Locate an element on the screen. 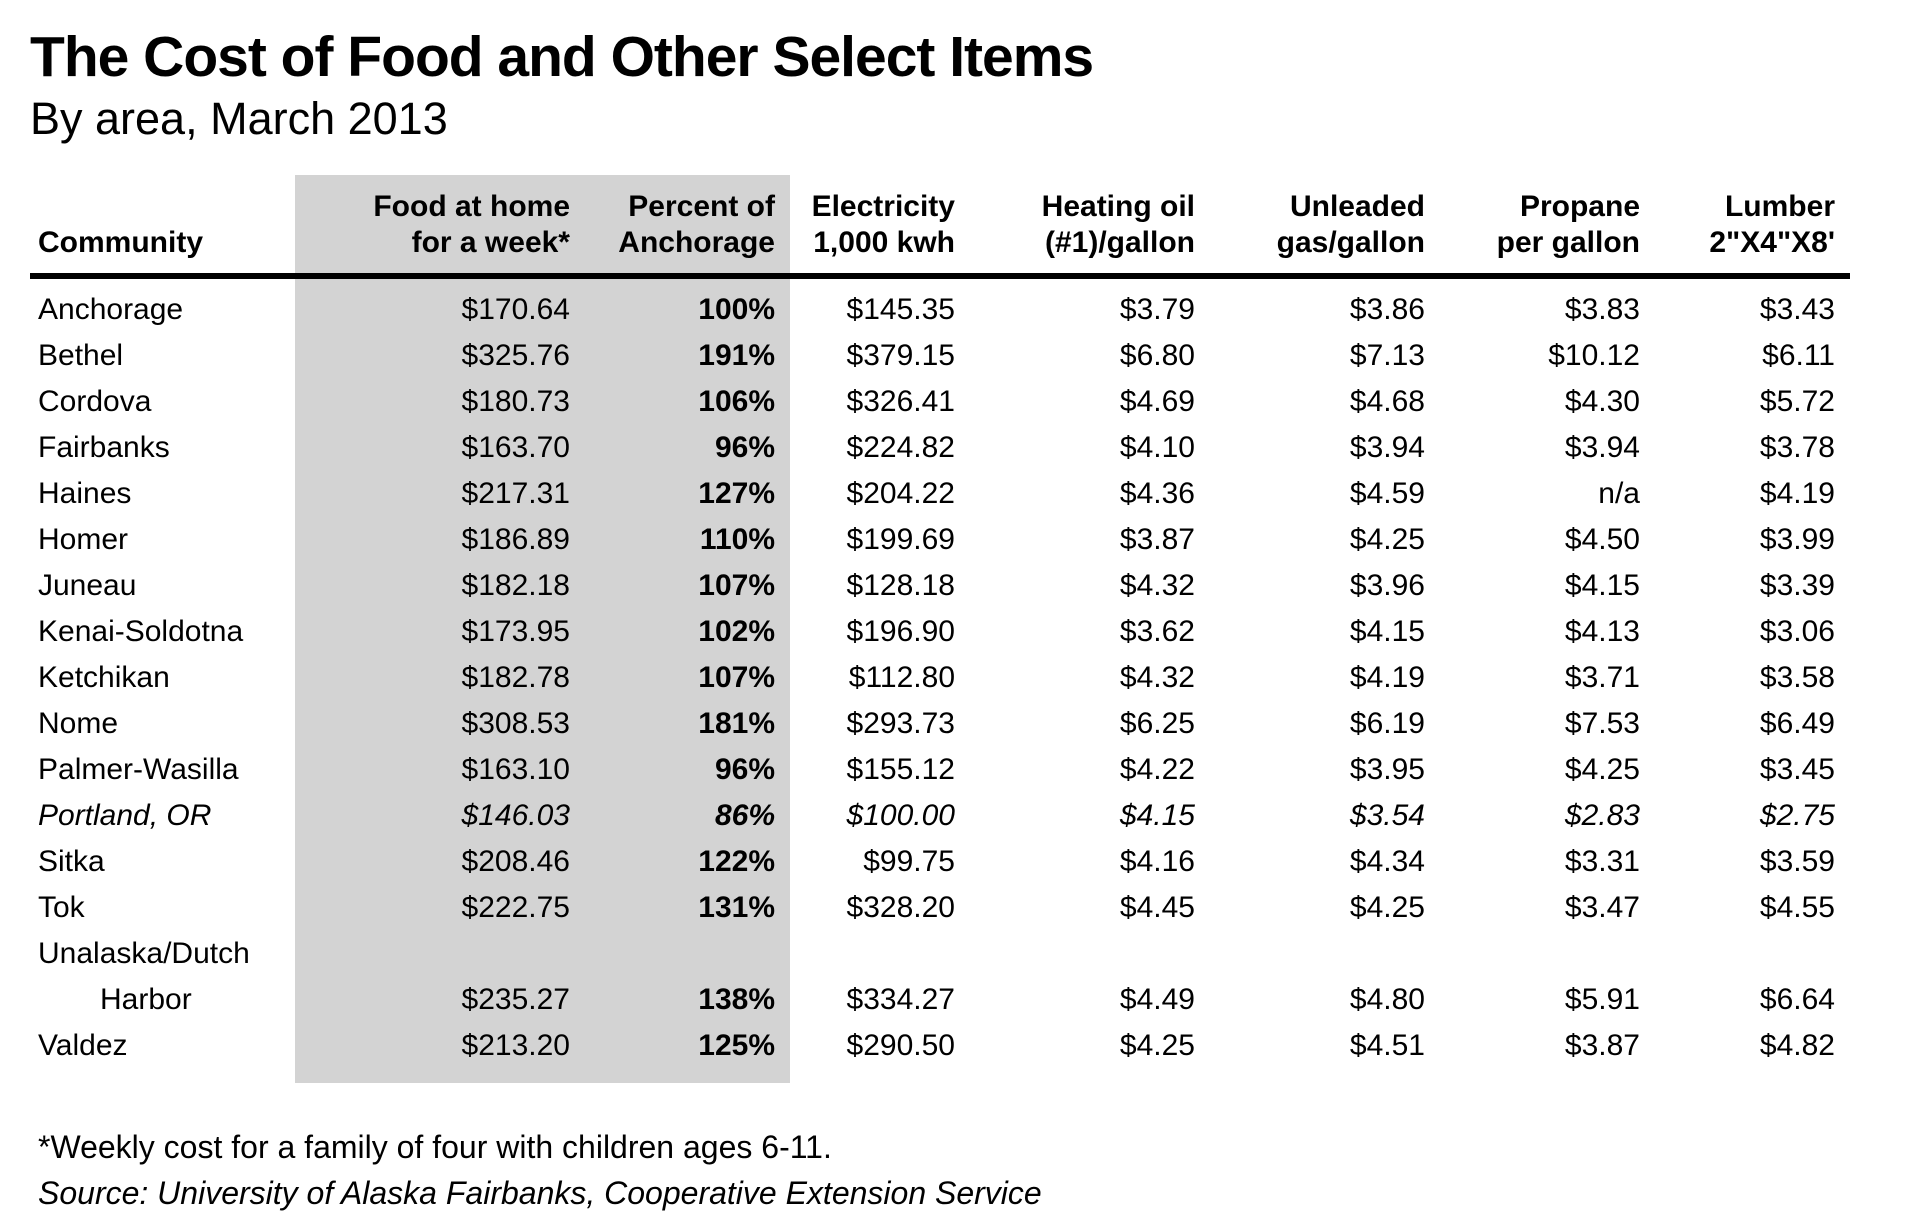 This screenshot has height=1229, width=1920. cell-lumber: $2.75 is located at coordinates (1797, 815).